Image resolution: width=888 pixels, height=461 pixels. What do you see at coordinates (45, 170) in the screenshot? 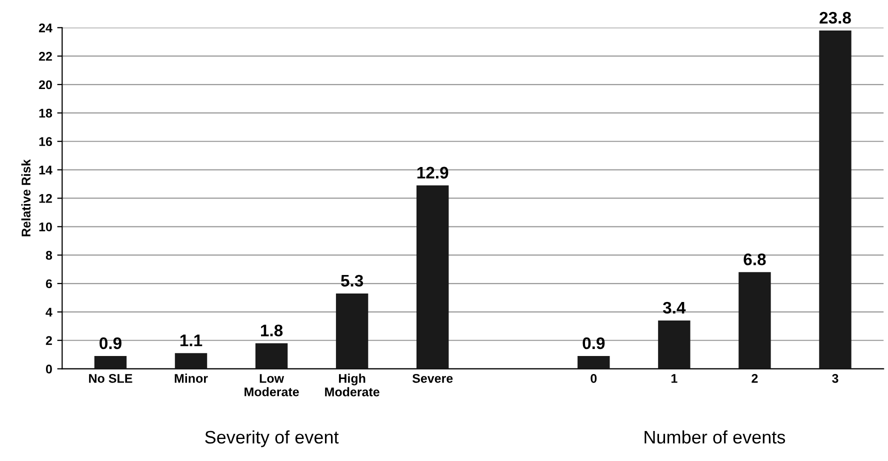
I see `y-tick-label: 14` at bounding box center [45, 170].